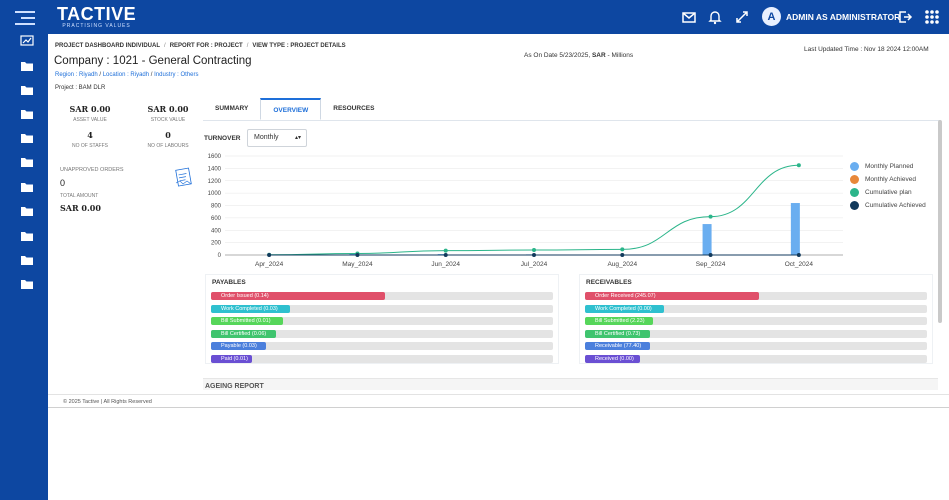 Image resolution: width=949 pixels, height=500 pixels. I want to click on last-updated: Last Updated Time : Nov 18 2024 12:00AM, so click(866, 49).